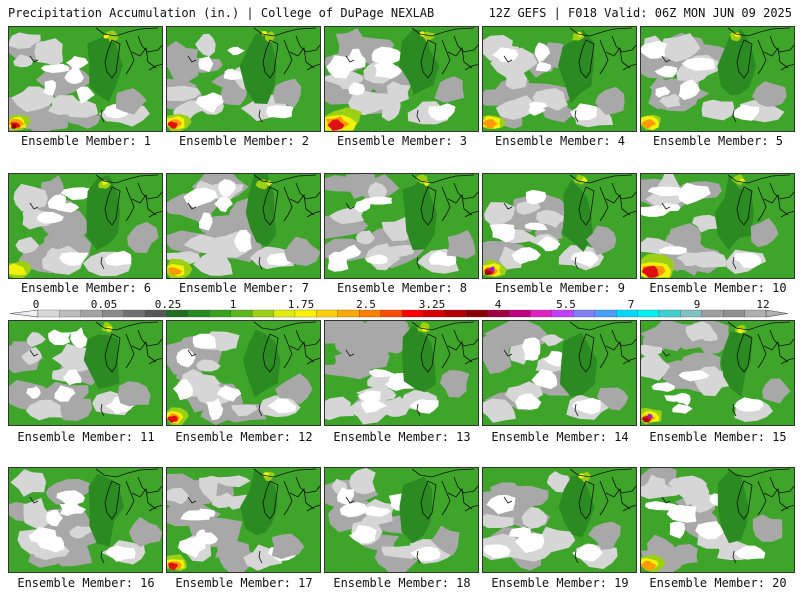 This screenshot has height=600, width=800. I want to click on ensemble-member-label: Ensemble Member: 20, so click(718, 583).